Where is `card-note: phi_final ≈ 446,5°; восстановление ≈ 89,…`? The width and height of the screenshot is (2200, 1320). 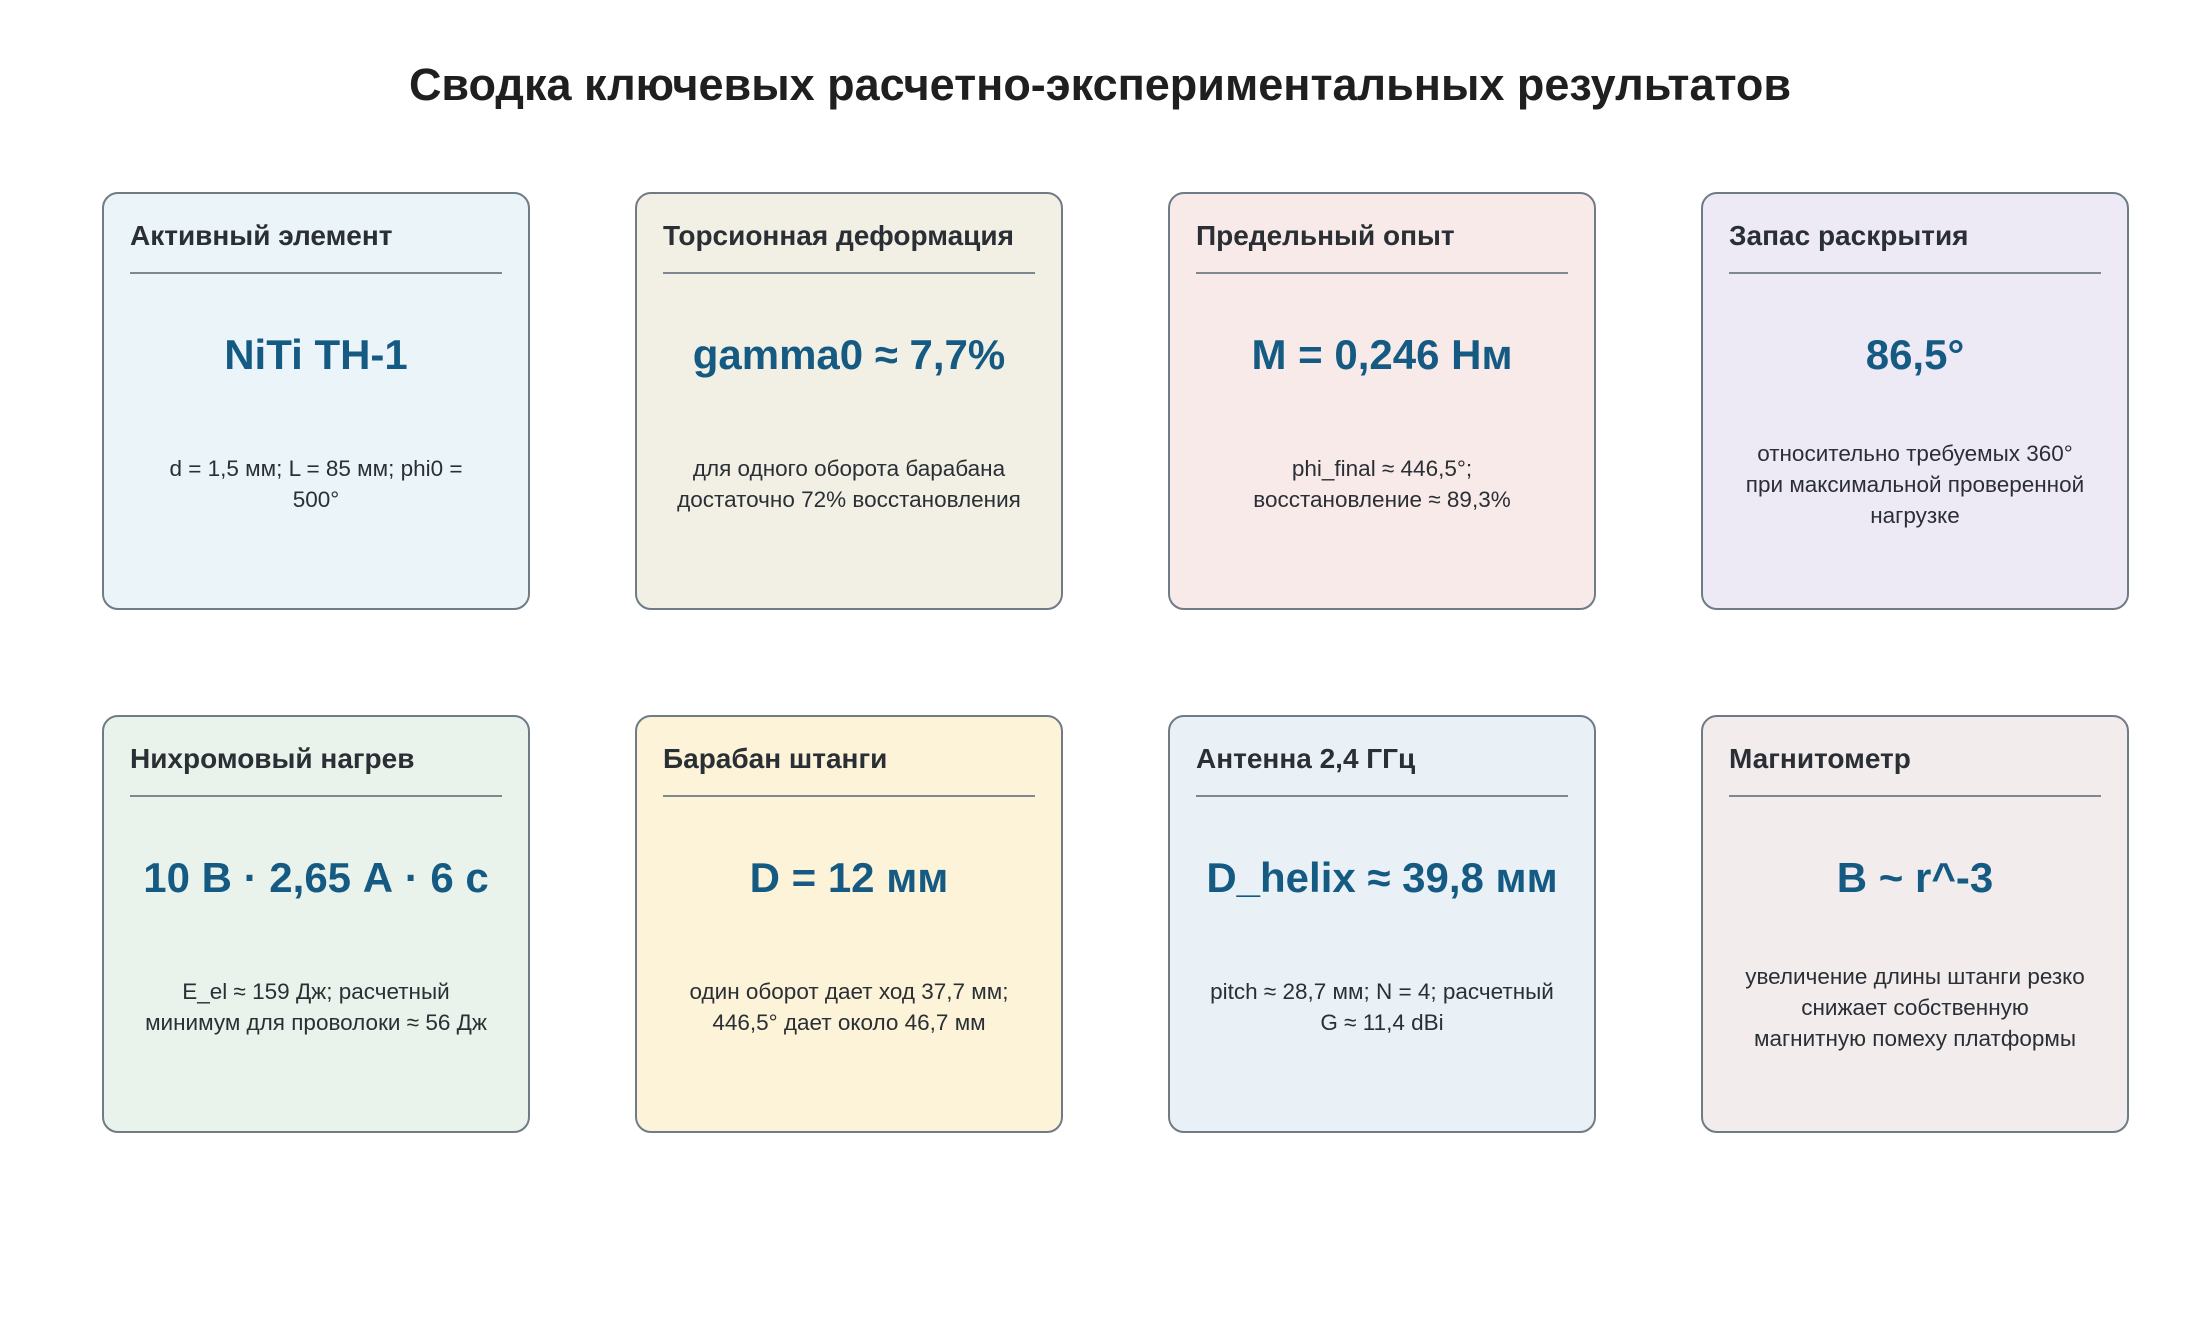
card-note: phi_final ≈ 446,5°; восстановление ≈ 89,… is located at coordinates (1382, 484).